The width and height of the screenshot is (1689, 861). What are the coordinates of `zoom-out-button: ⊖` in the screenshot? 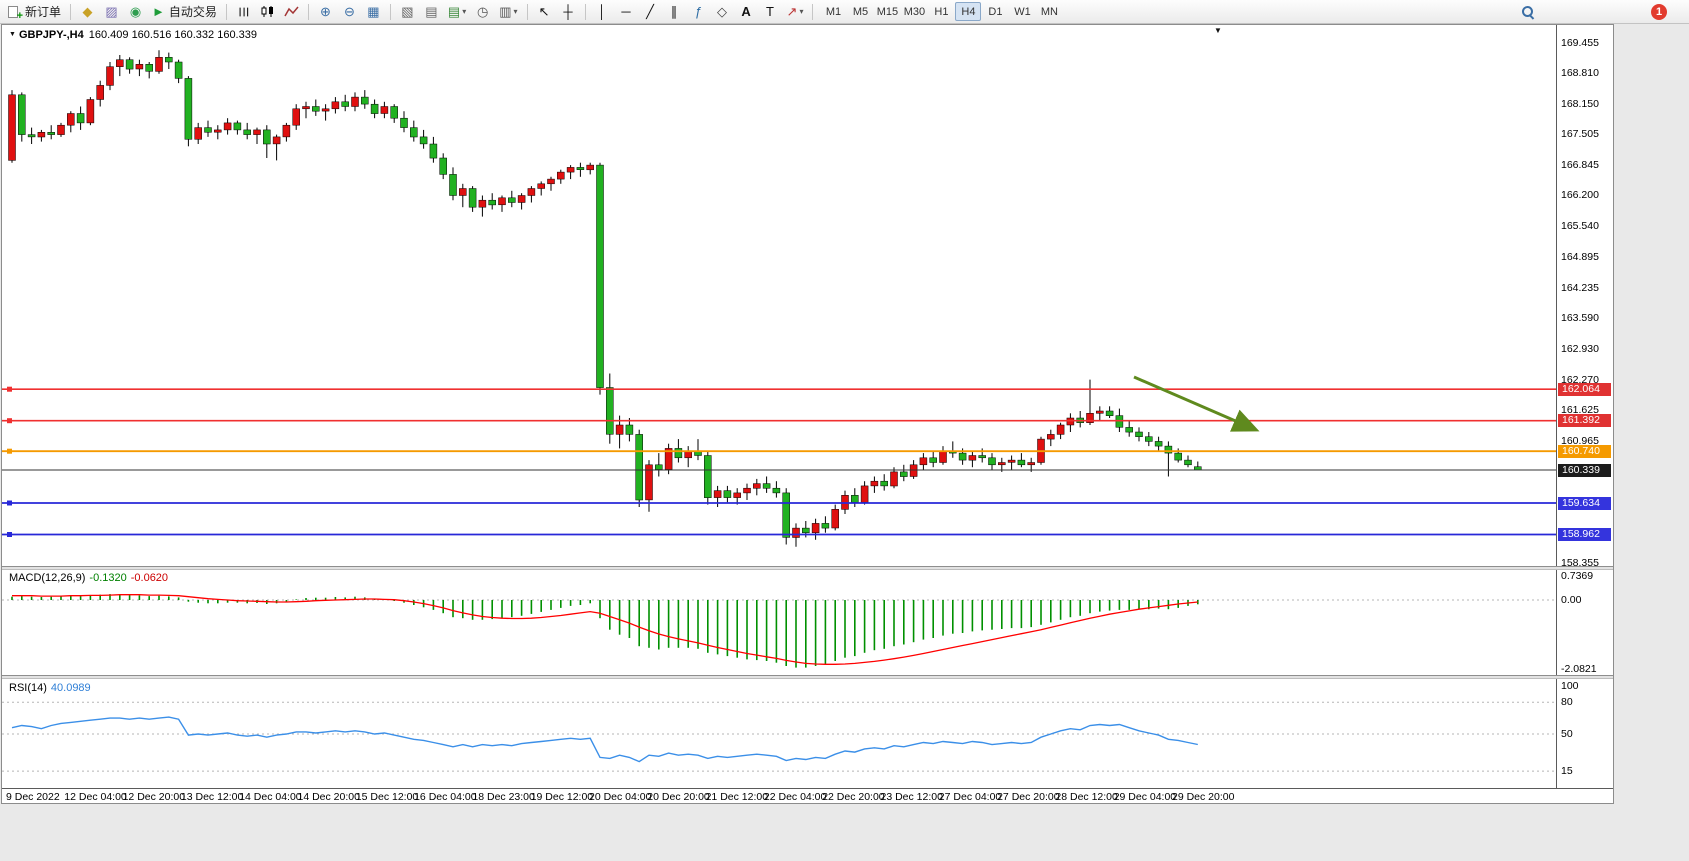 It's located at (349, 12).